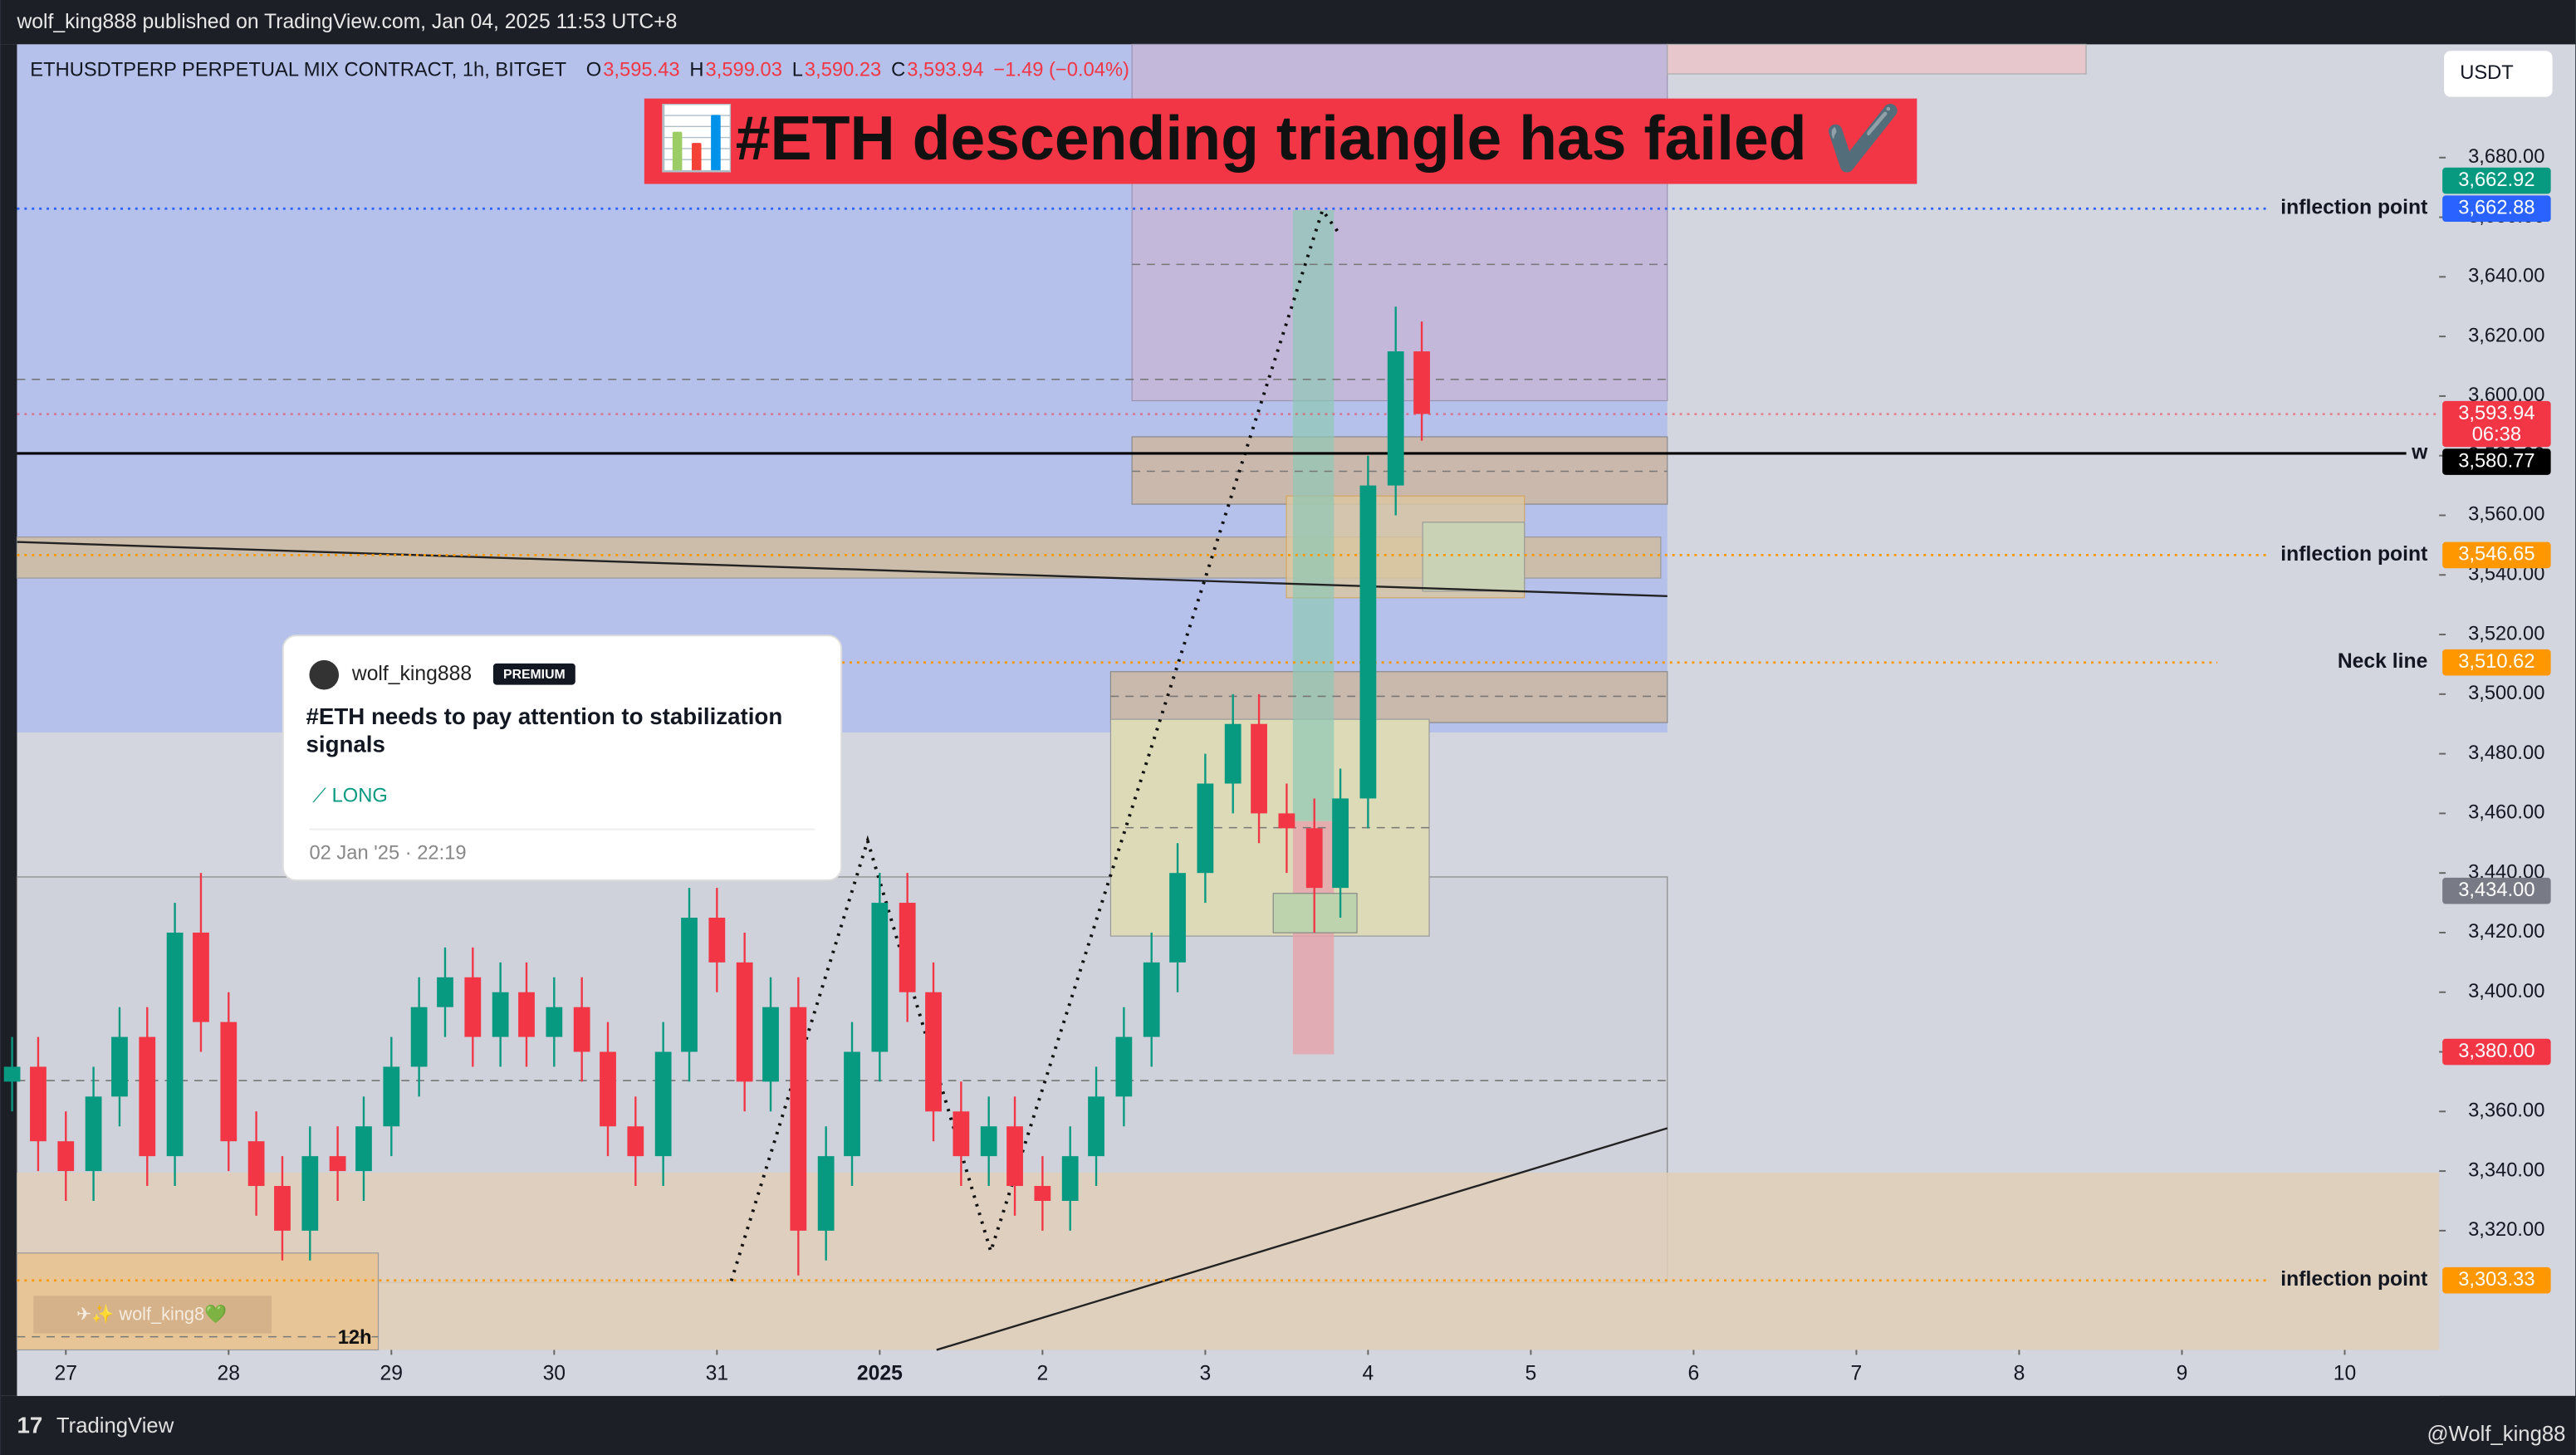 The image size is (2576, 1455). What do you see at coordinates (229, 1374) in the screenshot?
I see `x-tick-label: 28` at bounding box center [229, 1374].